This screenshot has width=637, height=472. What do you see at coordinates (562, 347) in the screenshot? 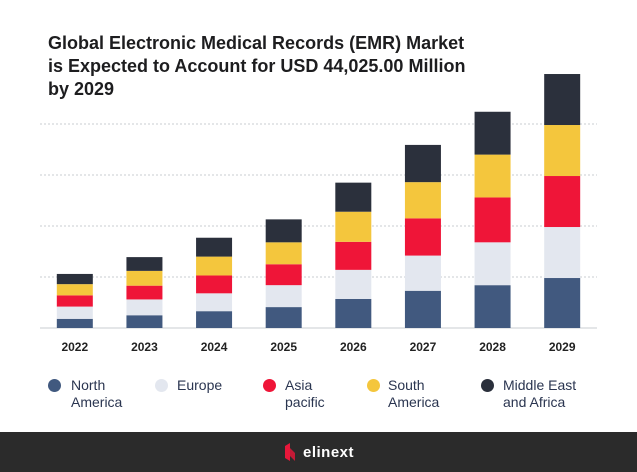
I see `x-tick-label: 2029` at bounding box center [562, 347].